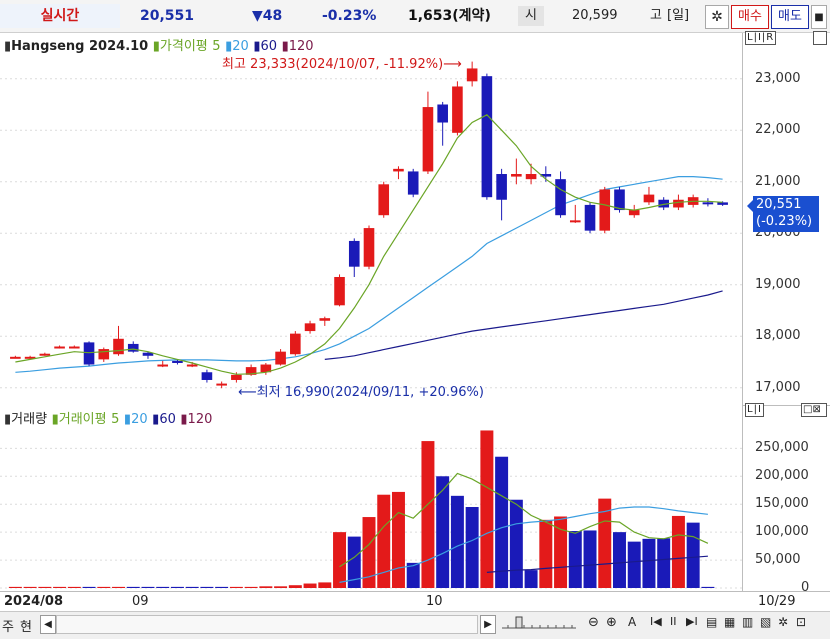 Image resolution: width=830 pixels, height=639 pixels. What do you see at coordinates (814, 410) in the screenshot?
I see `volume-window-icons: □⊠` at bounding box center [814, 410].